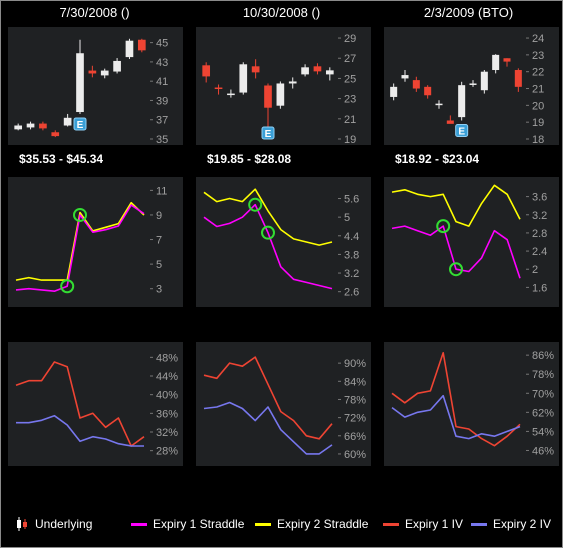  What do you see at coordinates (539, 198) in the screenshot?
I see `y-tick-label: 3.6` at bounding box center [539, 198].